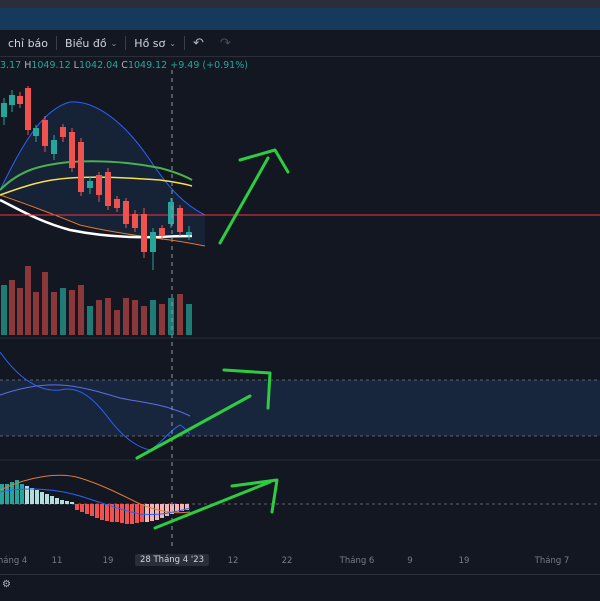  I want to click on close-value: 1049.12, so click(147, 65).